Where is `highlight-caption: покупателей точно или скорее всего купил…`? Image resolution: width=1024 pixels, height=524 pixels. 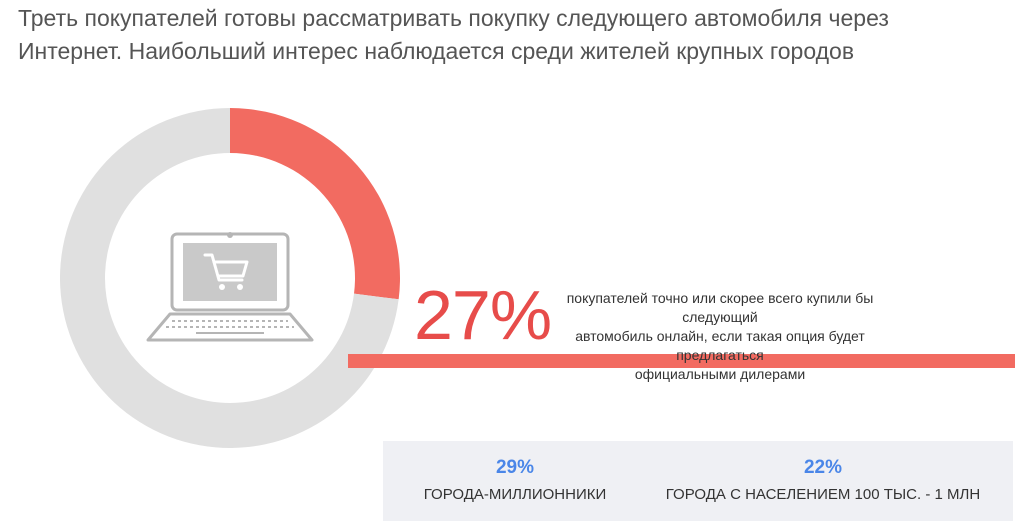 highlight-caption: покупателей точно или скорее всего купил… is located at coordinates (720, 336).